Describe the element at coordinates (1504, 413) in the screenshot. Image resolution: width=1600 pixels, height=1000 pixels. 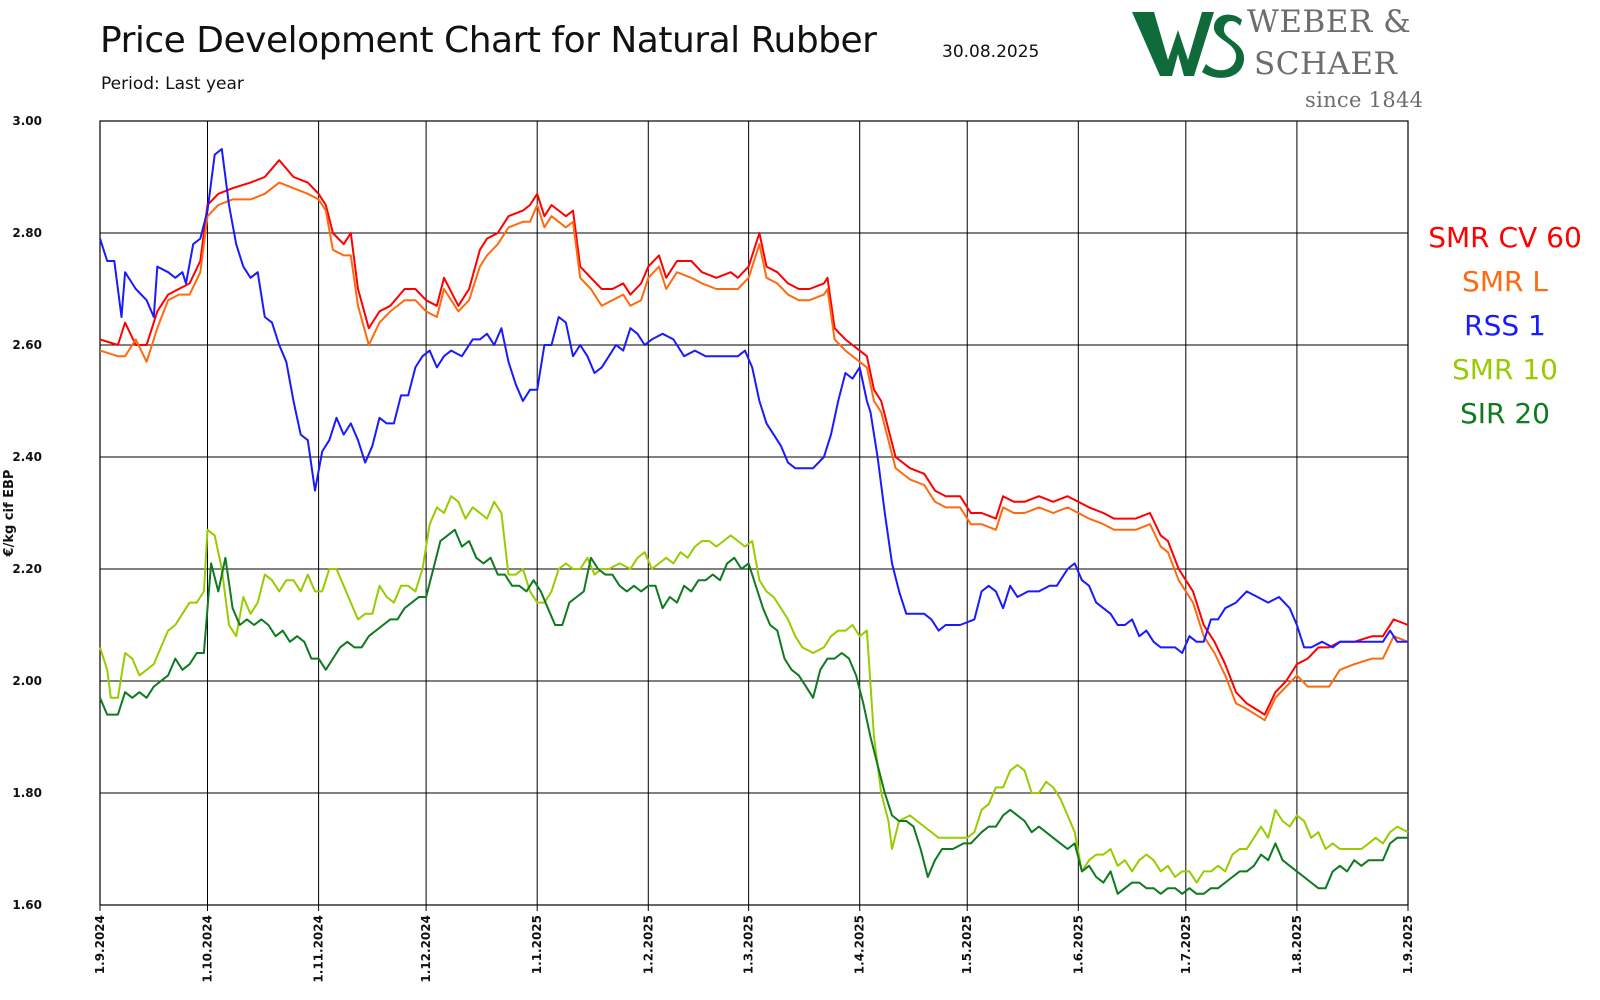
I see `legend-item-sir-20: SIR 20` at that location.